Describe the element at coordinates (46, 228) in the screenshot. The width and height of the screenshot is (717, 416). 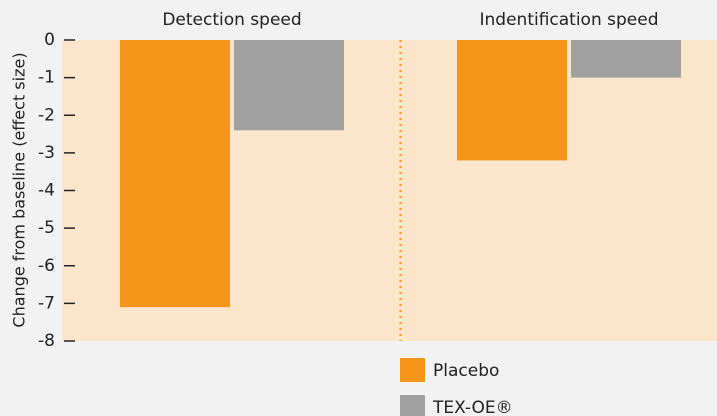
I see `y-tick-label: -5` at that location.